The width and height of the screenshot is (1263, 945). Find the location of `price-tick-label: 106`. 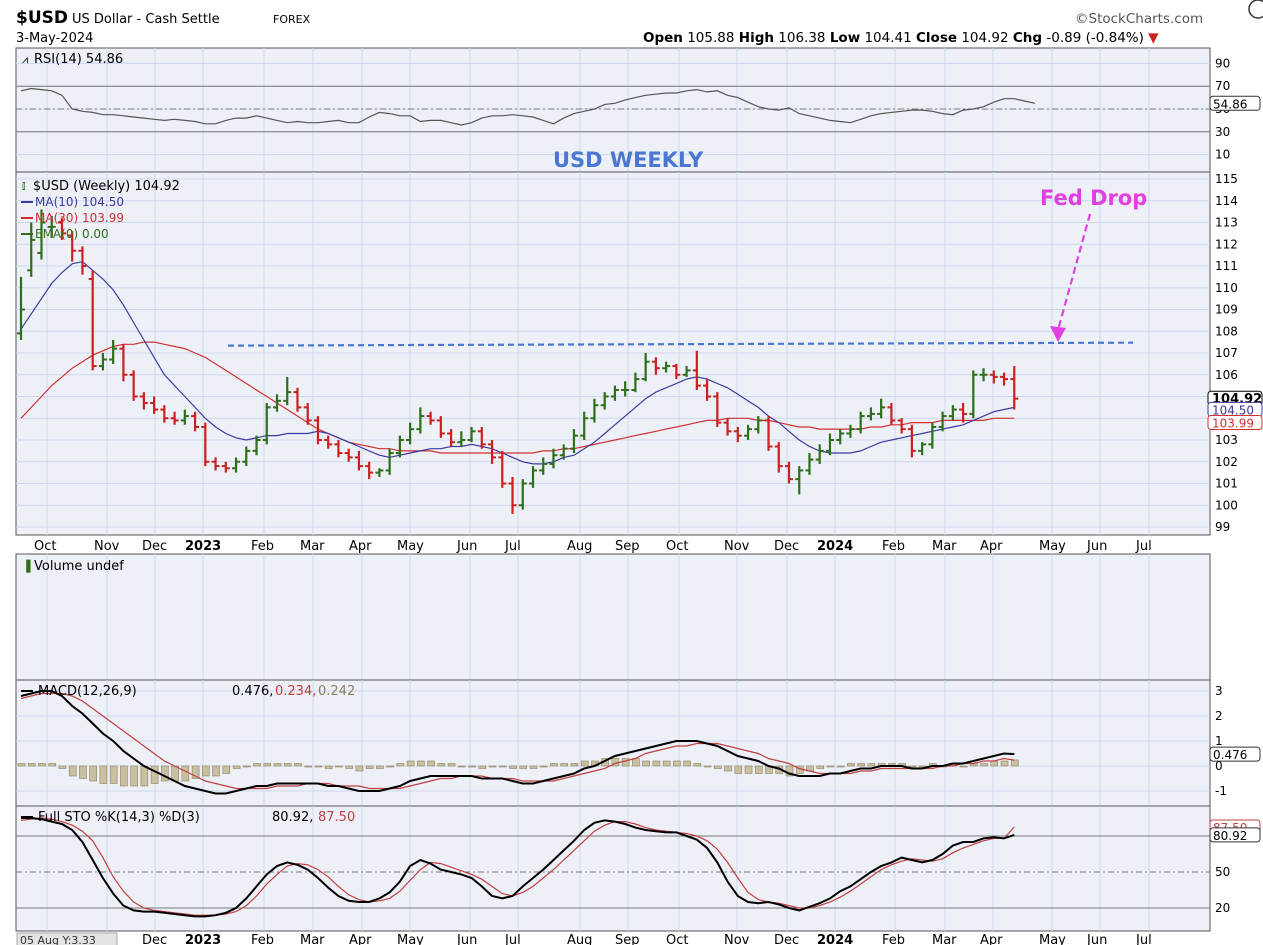

price-tick-label: 106 is located at coordinates (1226, 375).